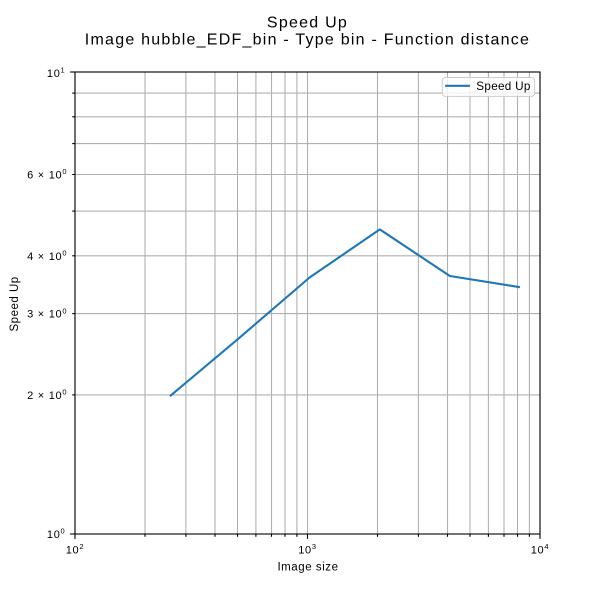 The image size is (600, 600). I want to click on svg-text: 100, so click(56, 534).